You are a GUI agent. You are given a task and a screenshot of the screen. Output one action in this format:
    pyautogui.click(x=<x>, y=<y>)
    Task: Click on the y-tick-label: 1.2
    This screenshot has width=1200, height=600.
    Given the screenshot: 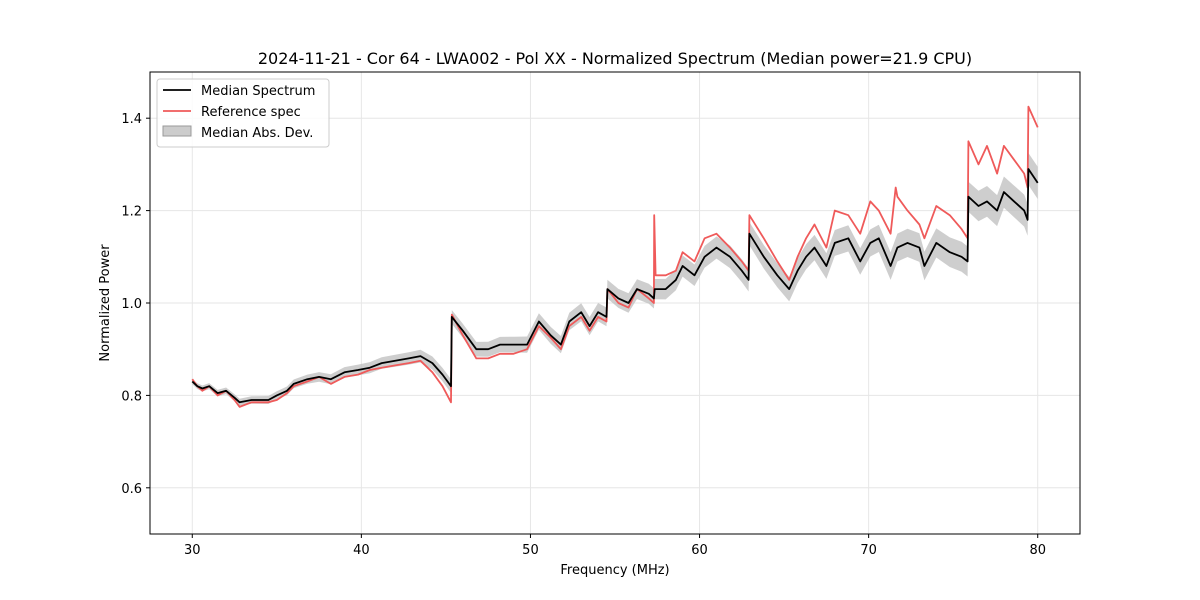 What is the action you would take?
    pyautogui.click(x=131, y=212)
    